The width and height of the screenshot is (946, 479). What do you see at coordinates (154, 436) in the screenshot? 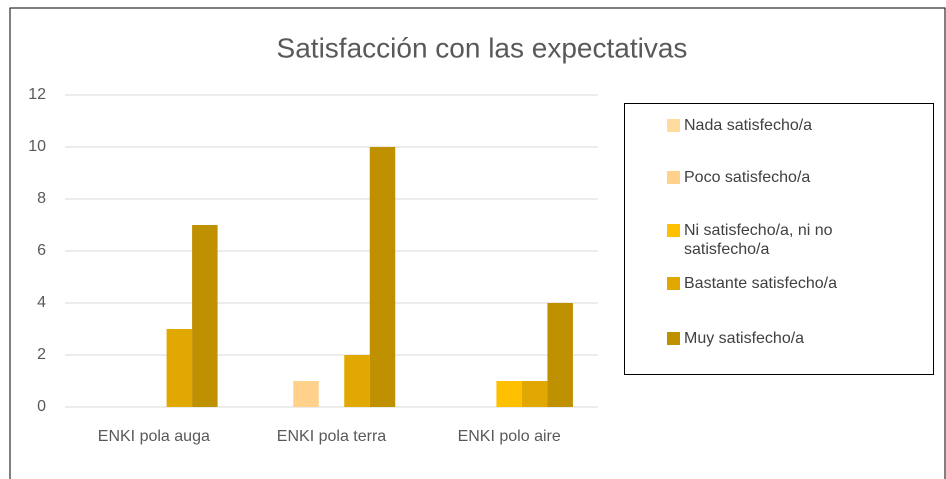
I see `x-tick-label: ENKI pola auga` at bounding box center [154, 436].